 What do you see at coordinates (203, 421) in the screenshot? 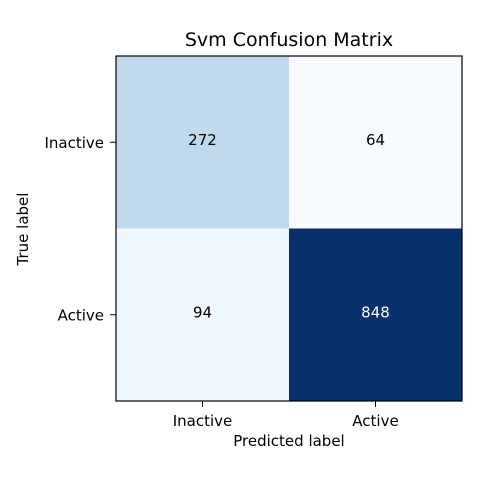
I see `x-tick-label: Inactive` at bounding box center [203, 421].